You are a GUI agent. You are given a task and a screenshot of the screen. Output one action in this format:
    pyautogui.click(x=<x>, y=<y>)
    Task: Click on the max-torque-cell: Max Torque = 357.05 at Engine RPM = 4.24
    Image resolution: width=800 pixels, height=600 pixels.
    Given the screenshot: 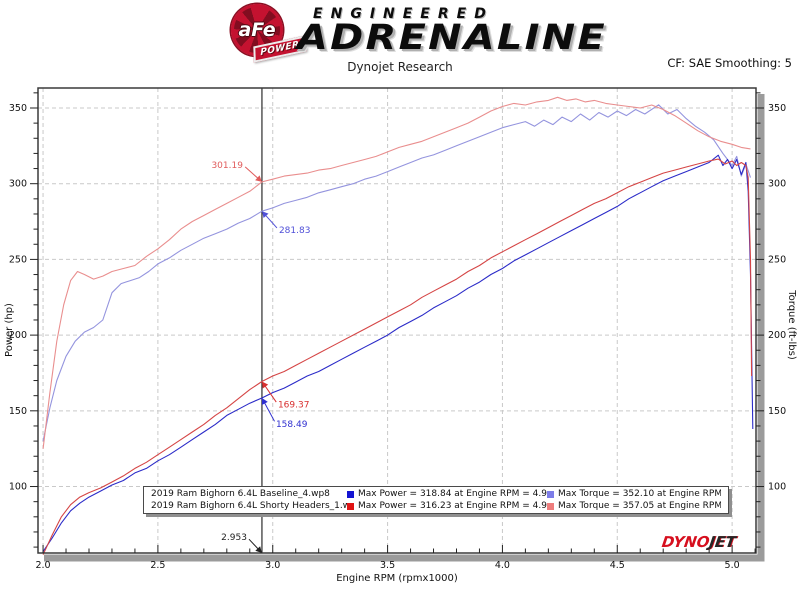 What is the action you would take?
    pyautogui.click(x=634, y=506)
    